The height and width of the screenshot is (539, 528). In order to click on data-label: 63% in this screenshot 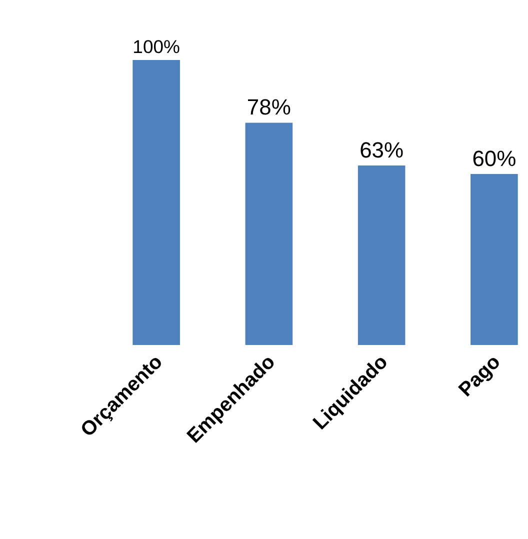, I will do `click(382, 149)`.